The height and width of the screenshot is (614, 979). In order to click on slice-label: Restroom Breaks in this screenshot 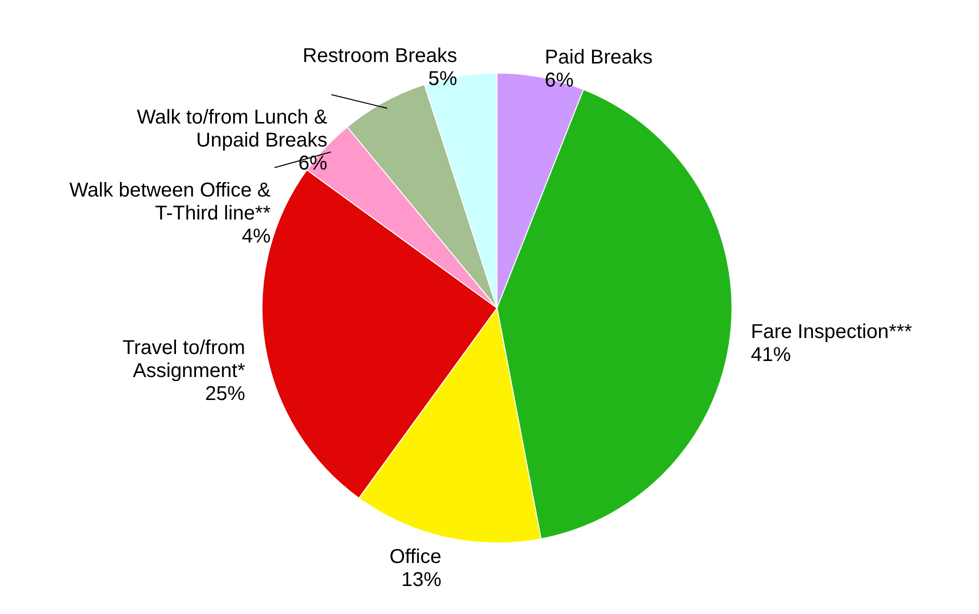, I will do `click(380, 56)`.